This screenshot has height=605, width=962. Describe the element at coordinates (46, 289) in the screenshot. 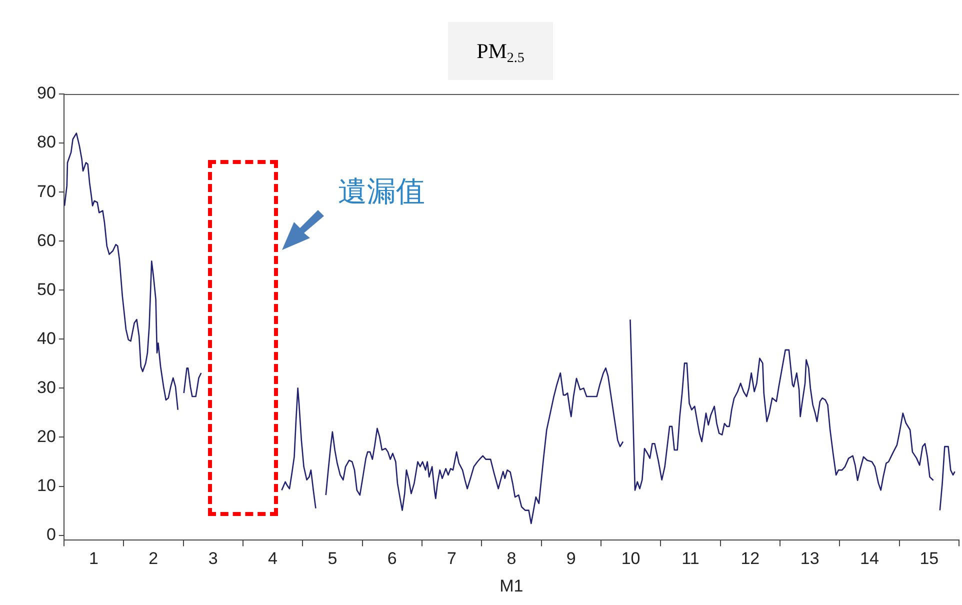

I see `y-tick-label: 50` at that location.